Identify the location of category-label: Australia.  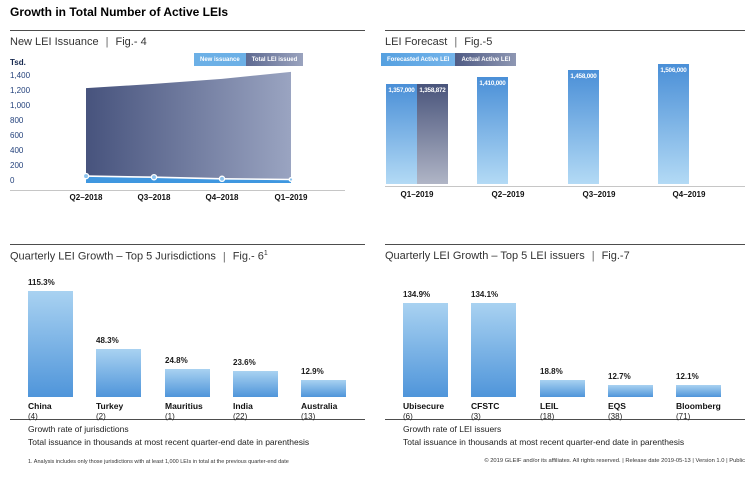
(319, 406).